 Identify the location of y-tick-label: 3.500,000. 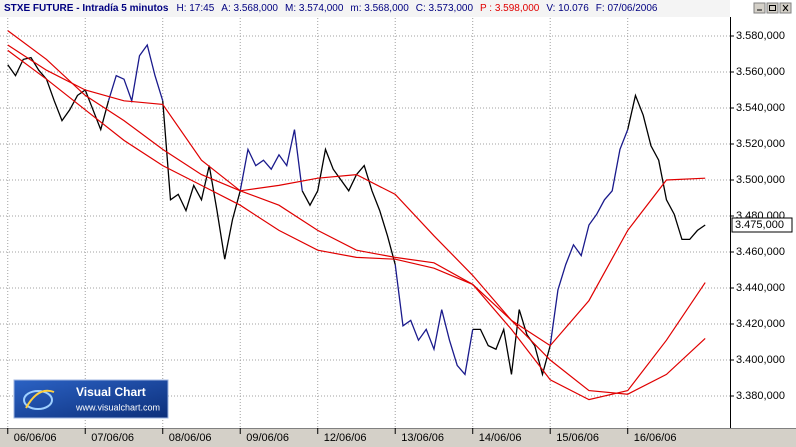
(760, 180).